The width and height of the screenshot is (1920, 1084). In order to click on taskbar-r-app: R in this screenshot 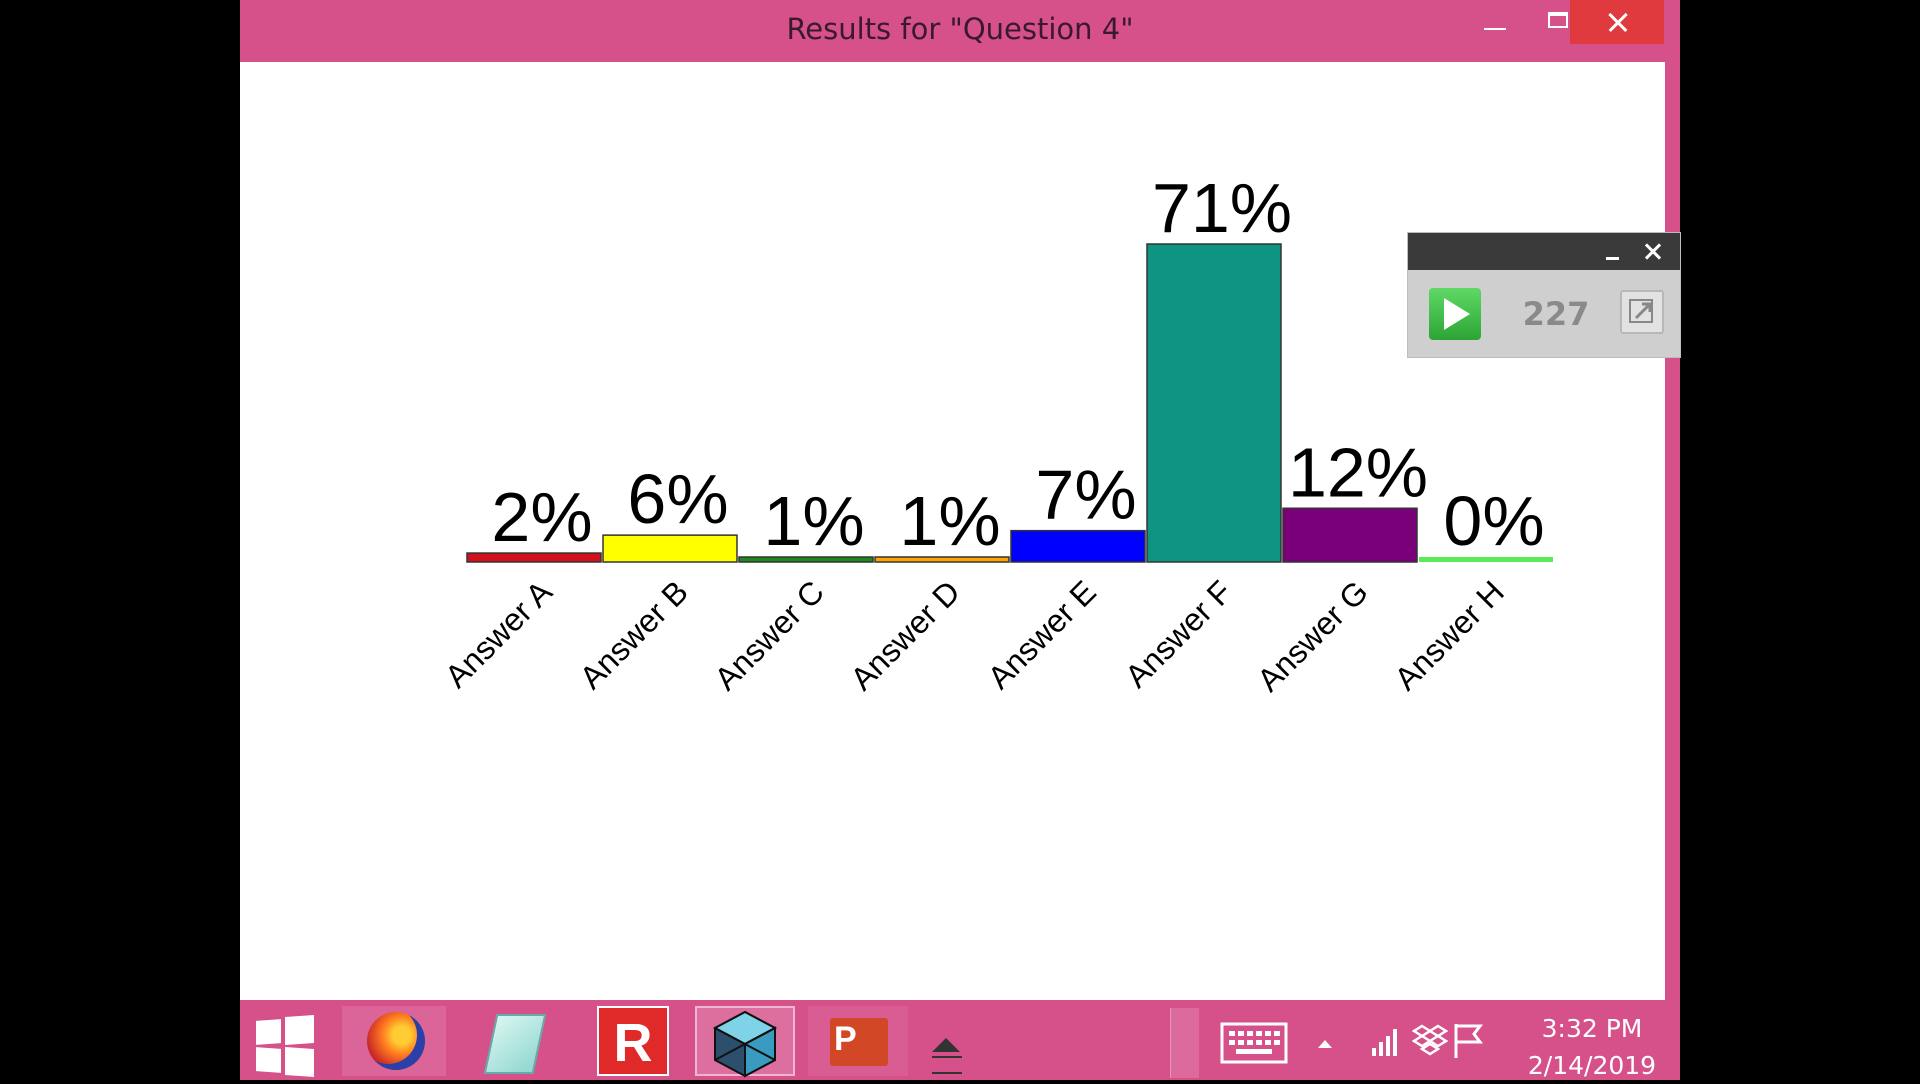, I will do `click(633, 1041)`.